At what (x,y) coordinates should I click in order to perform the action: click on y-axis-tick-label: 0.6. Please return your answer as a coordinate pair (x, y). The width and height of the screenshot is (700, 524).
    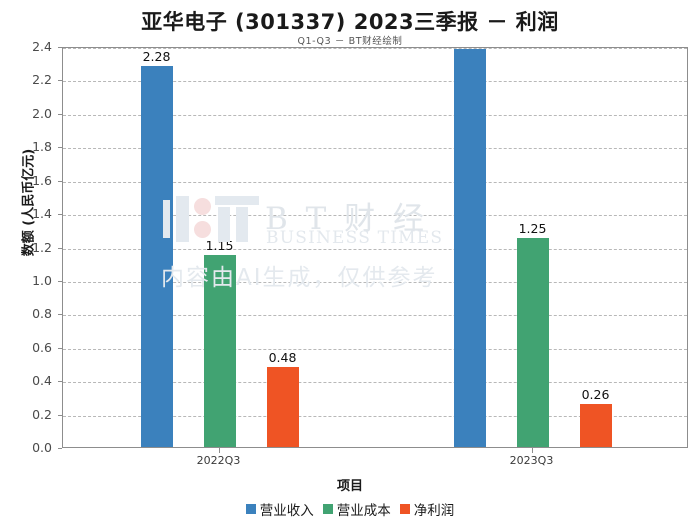
    Looking at the image, I should click on (42, 347).